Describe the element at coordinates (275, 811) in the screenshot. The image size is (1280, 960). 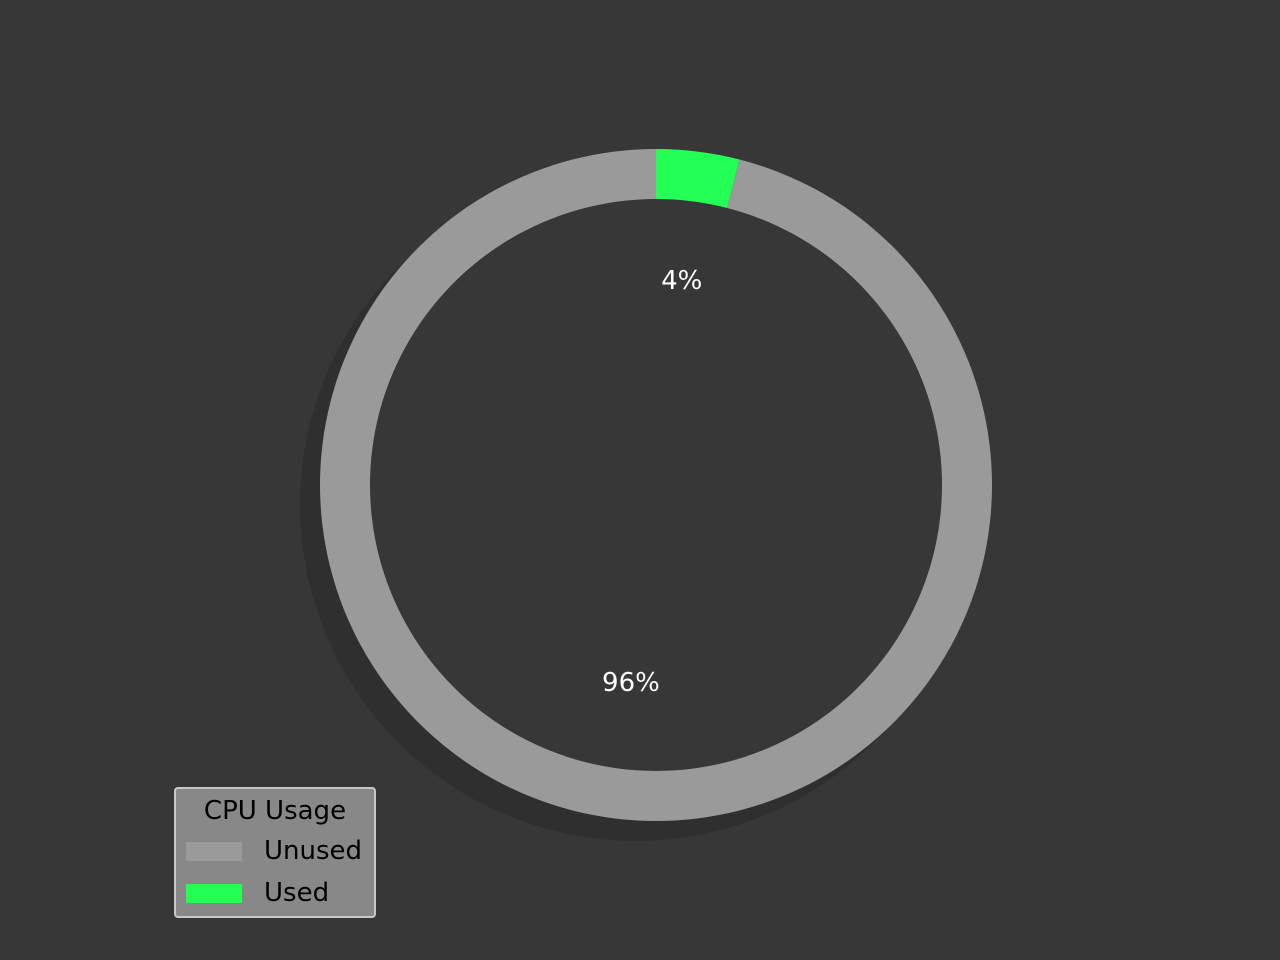
I see `legend-title: CPU Usage` at that location.